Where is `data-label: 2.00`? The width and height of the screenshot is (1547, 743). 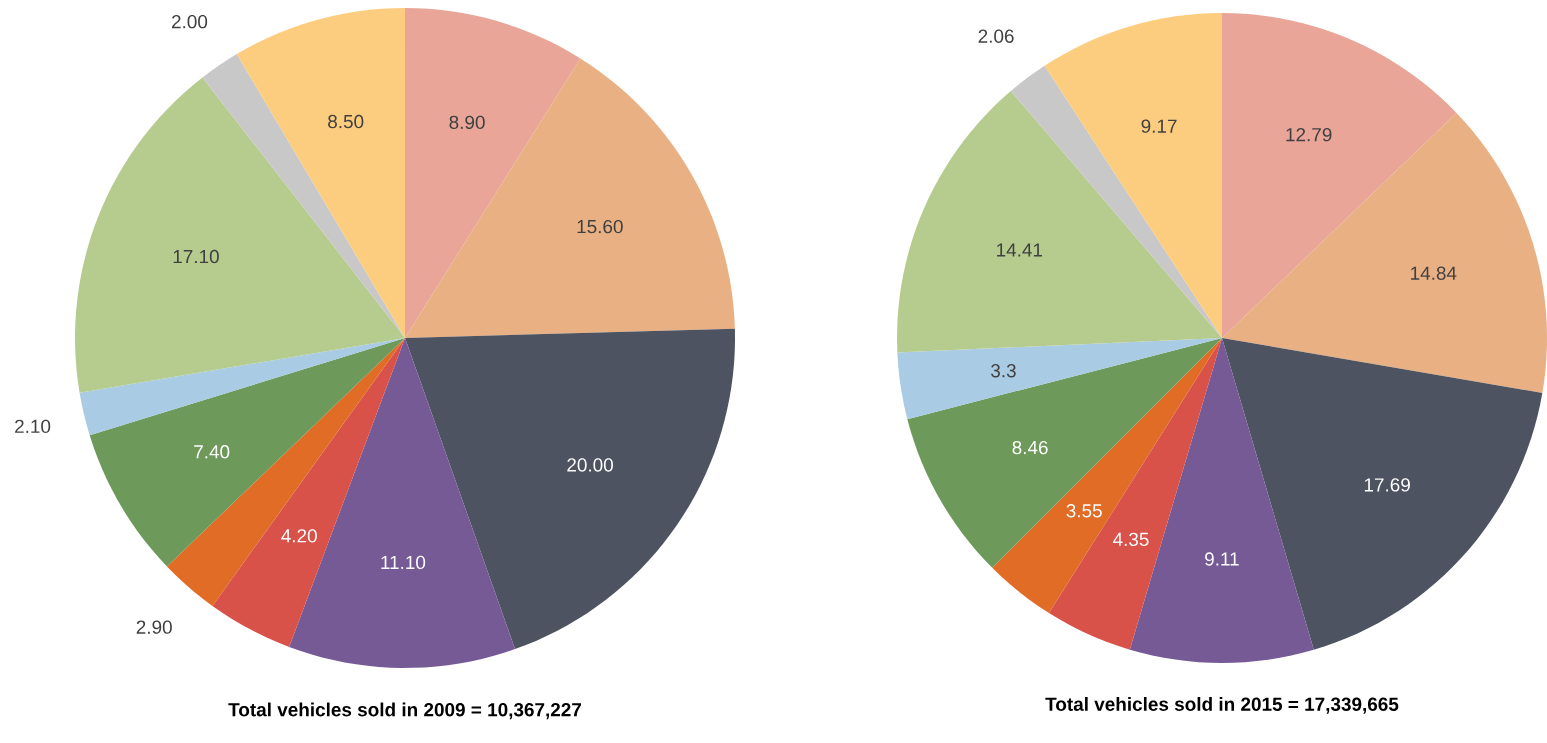
data-label: 2.00 is located at coordinates (189, 21).